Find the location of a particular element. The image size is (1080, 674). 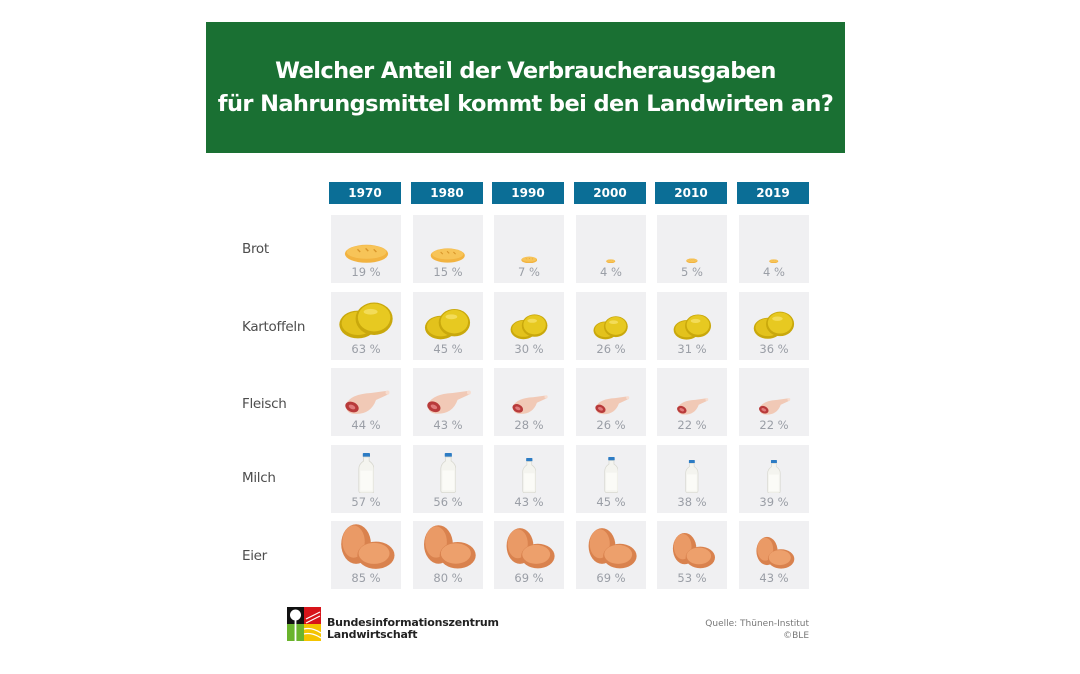

data-cell: 36 % is located at coordinates (774, 326).